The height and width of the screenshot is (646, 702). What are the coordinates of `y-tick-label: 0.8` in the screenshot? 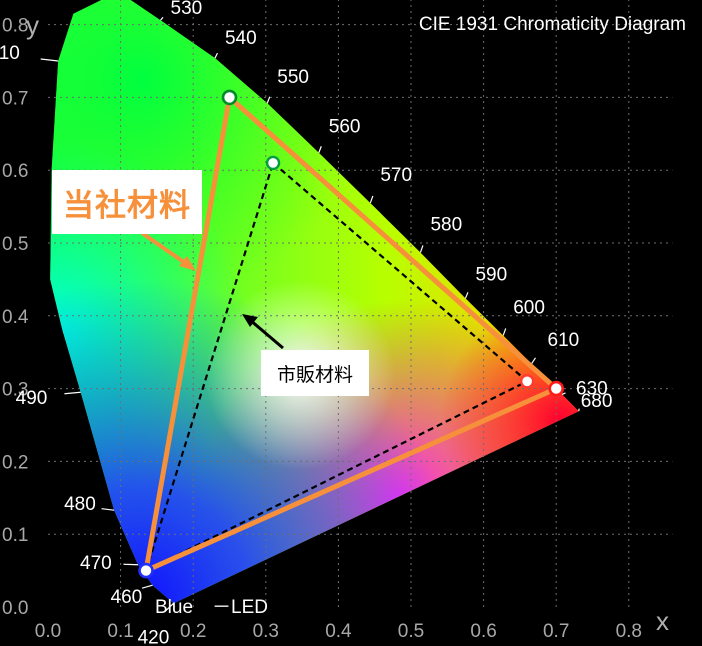 It's located at (15, 26).